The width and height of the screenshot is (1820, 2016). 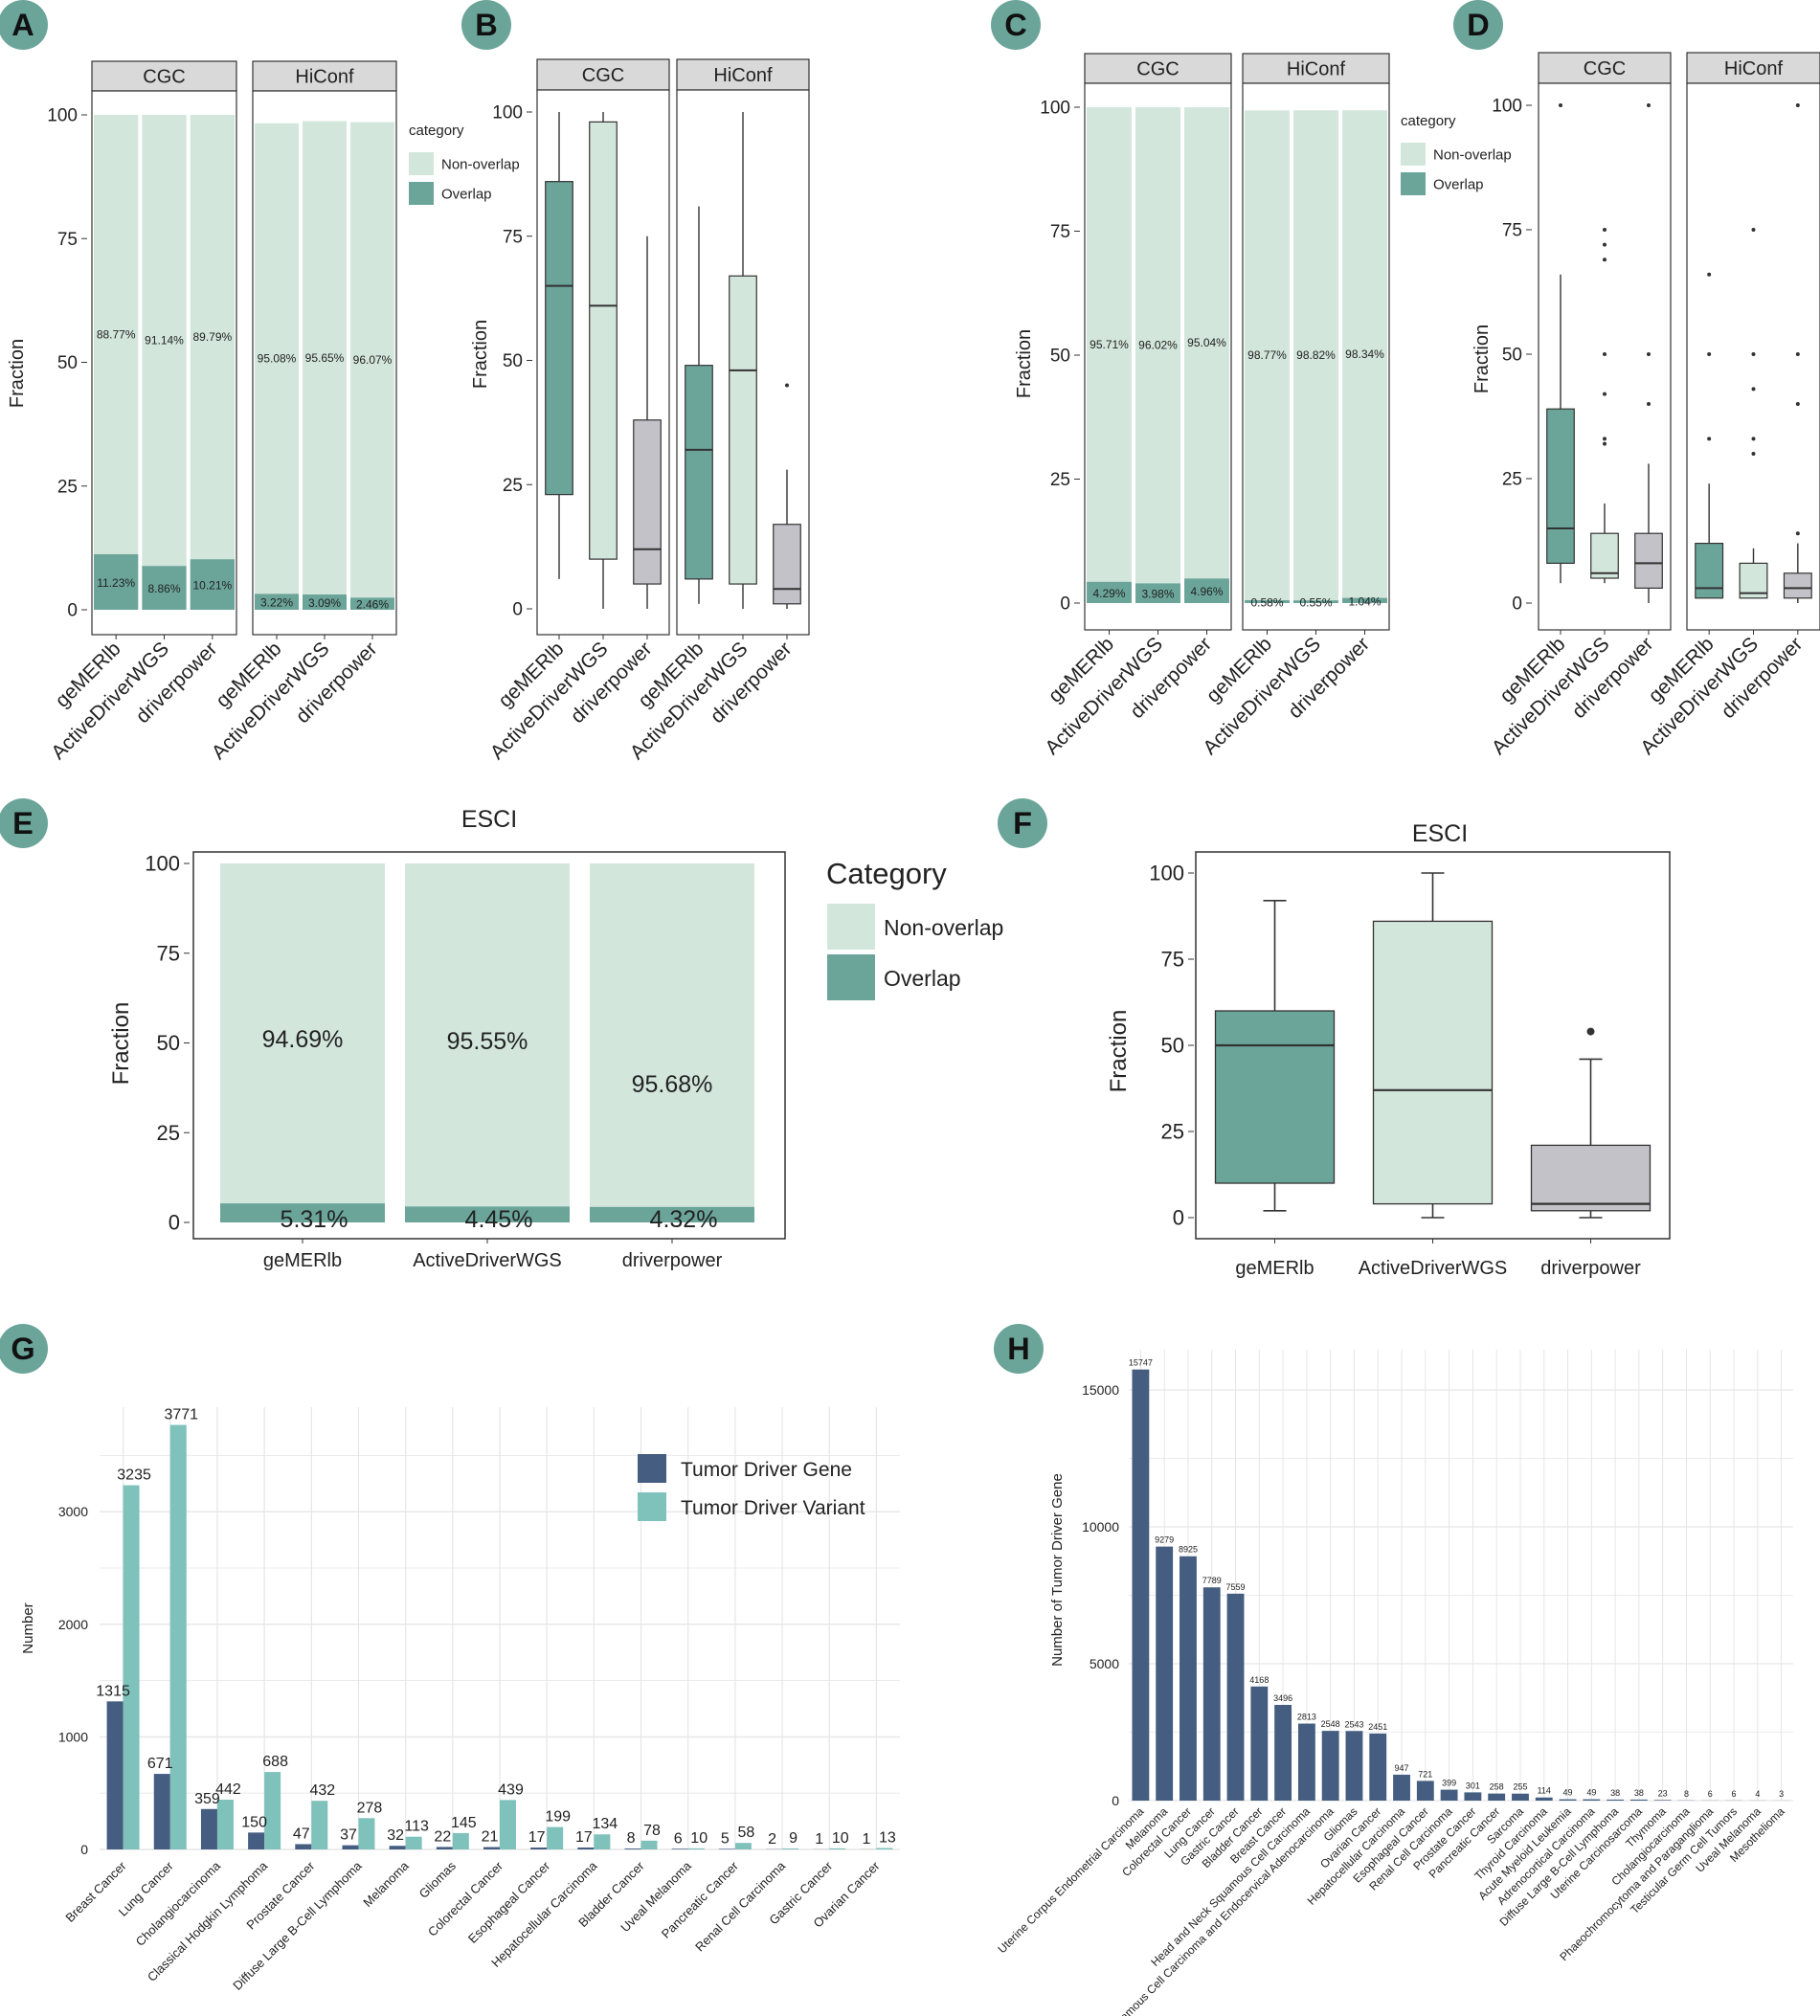 What do you see at coordinates (943, 928) in the screenshot?
I see `legend-label: Non-overlap` at bounding box center [943, 928].